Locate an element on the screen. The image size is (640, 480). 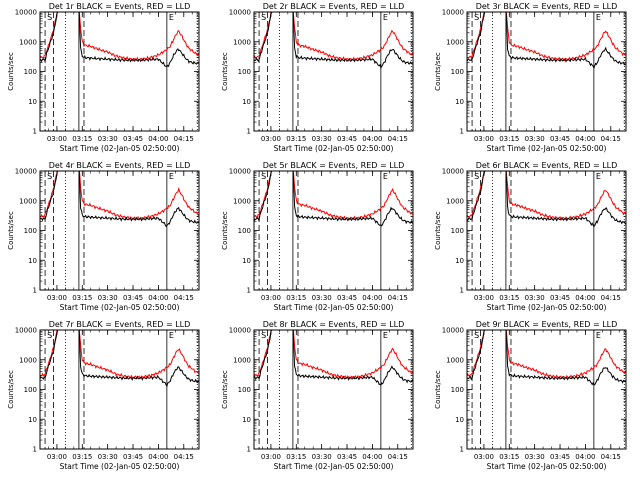
panel-title: Det 5r BLACK = Events, RED = LLD is located at coordinates (334, 165).